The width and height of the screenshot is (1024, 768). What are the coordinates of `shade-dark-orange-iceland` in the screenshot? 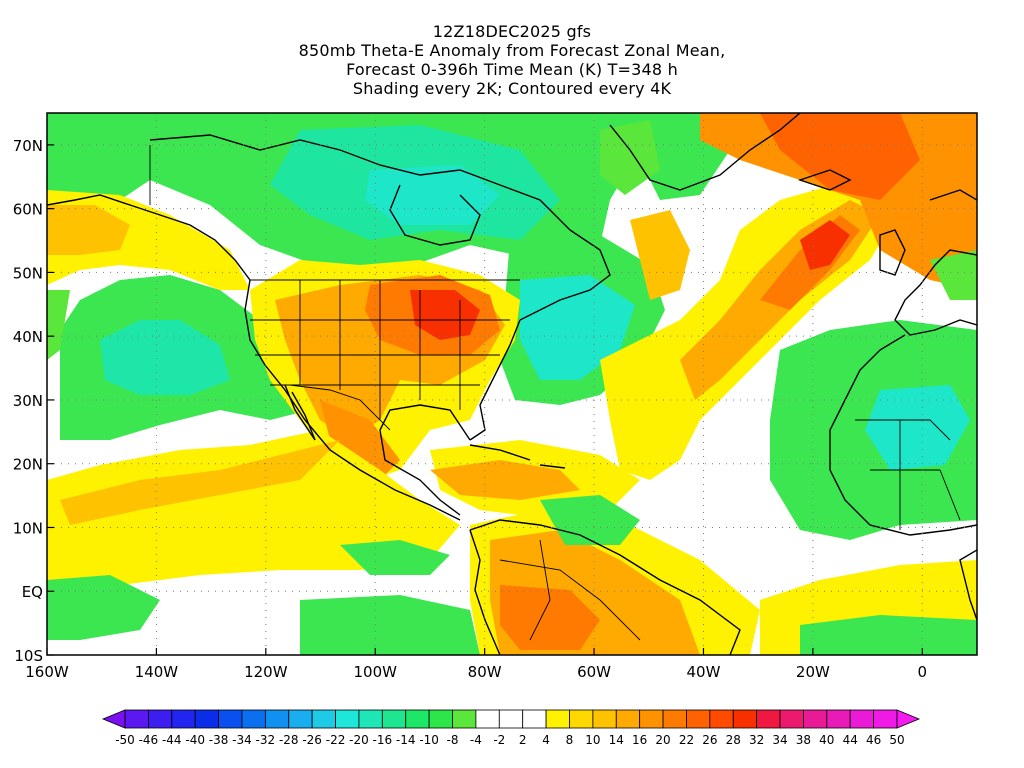 It's located at (840, 156).